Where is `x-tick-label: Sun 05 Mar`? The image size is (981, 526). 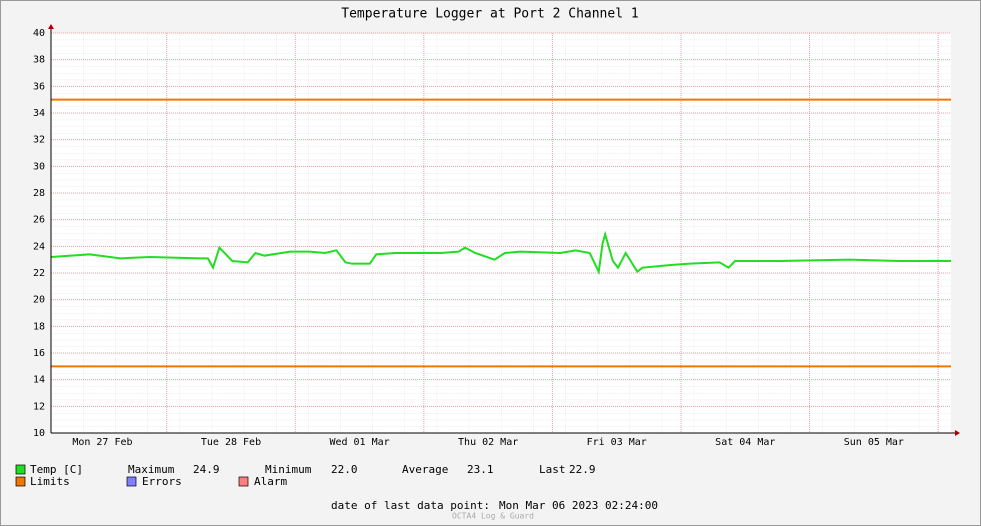
x-tick-label: Sun 05 Mar is located at coordinates (874, 442).